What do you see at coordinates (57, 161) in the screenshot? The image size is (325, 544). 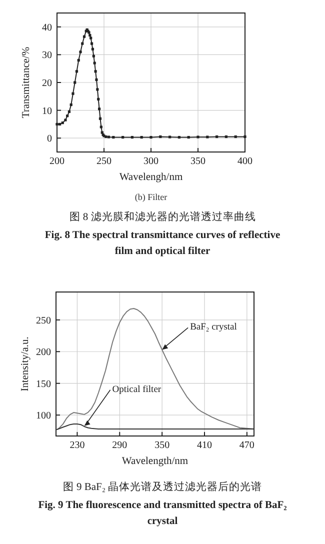 I see `x-tick-label: 200` at bounding box center [57, 161].